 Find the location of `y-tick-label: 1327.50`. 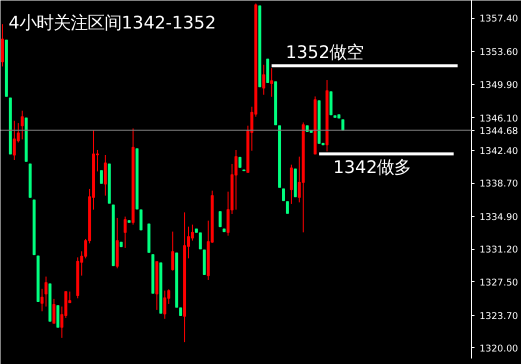

y-tick-label: 1327.50 is located at coordinates (499, 282).